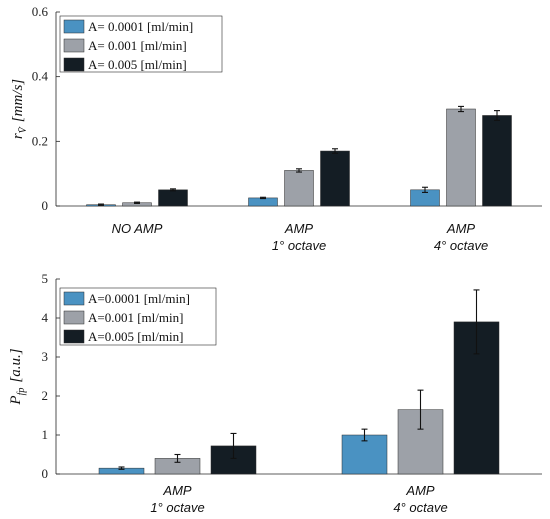 This screenshot has height=519, width=550. Describe the element at coordinates (140, 26) in the screenshot. I see `legend-label: A= 0.0001 [ml/min]` at that location.